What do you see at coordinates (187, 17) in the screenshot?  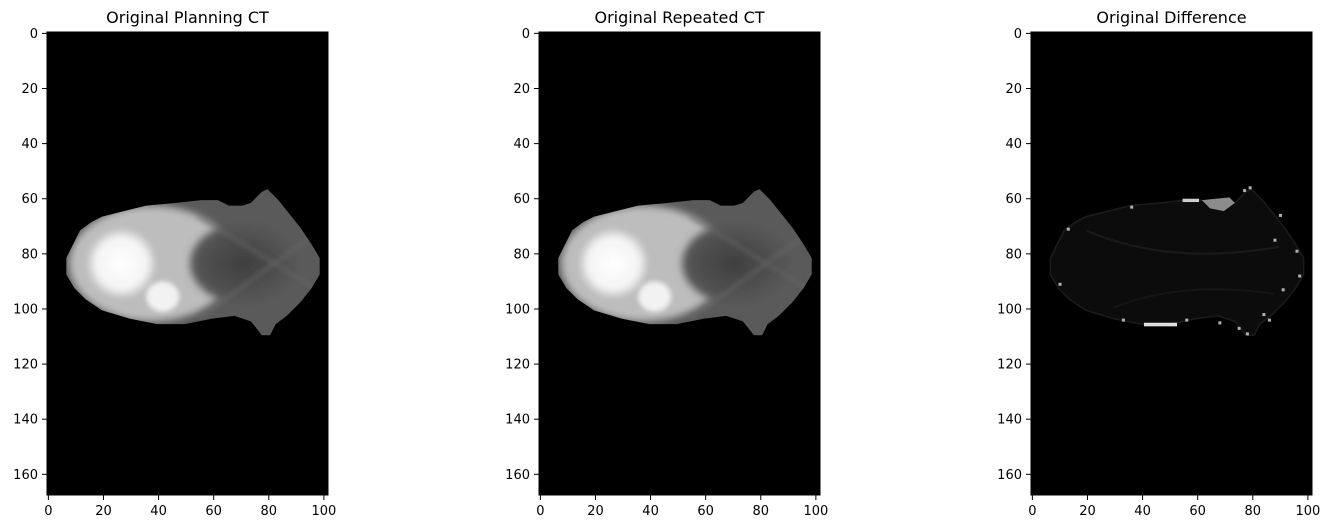 I see `panel-title: Original Planning CT` at bounding box center [187, 17].